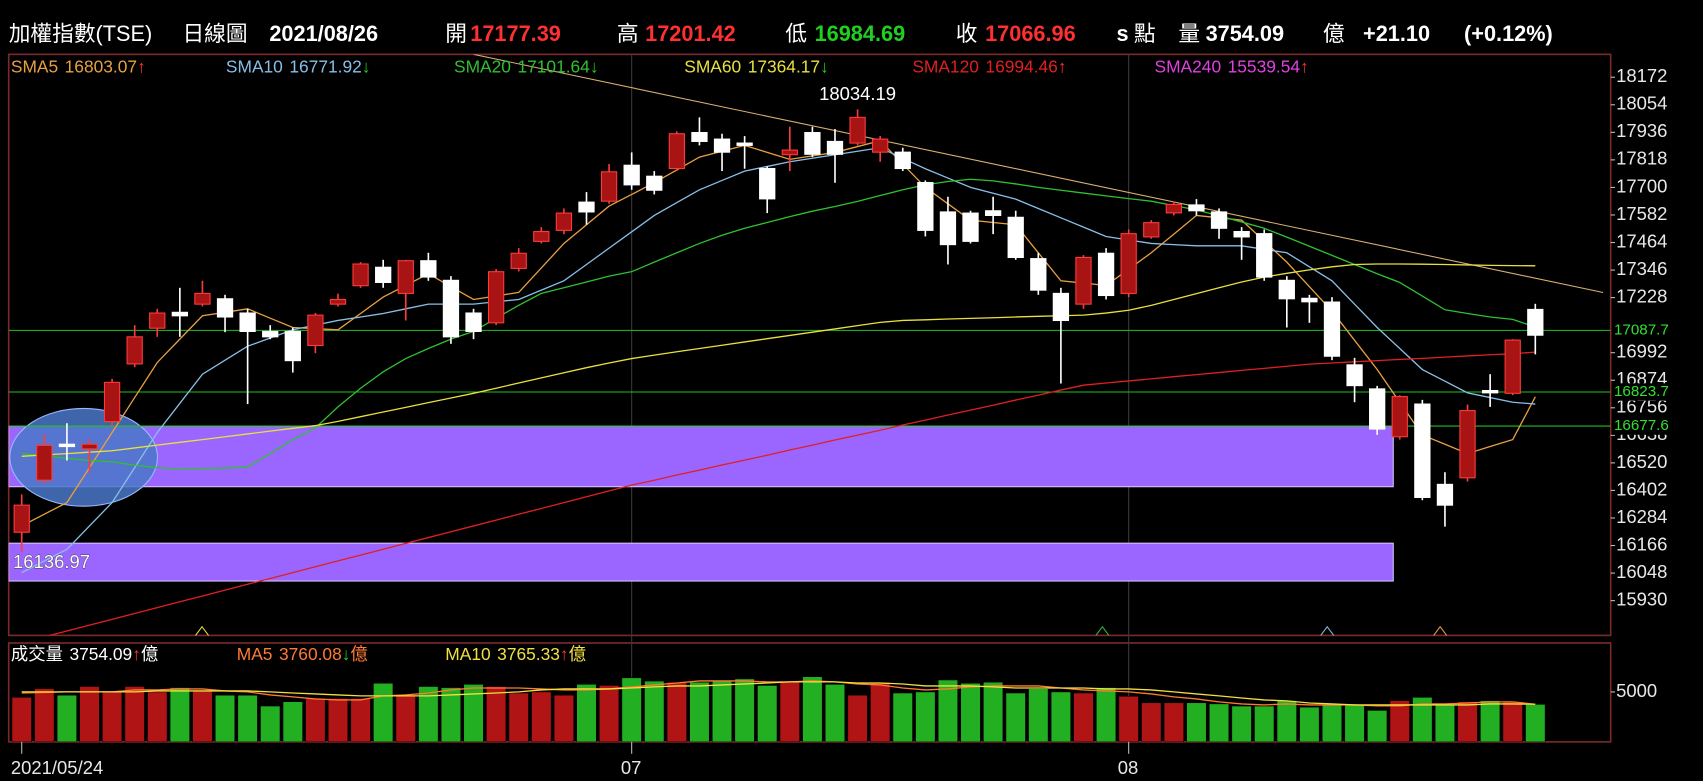 The width and height of the screenshot is (1703, 781). I want to click on legend-item: SMA20 17101.64↓, so click(526, 66).